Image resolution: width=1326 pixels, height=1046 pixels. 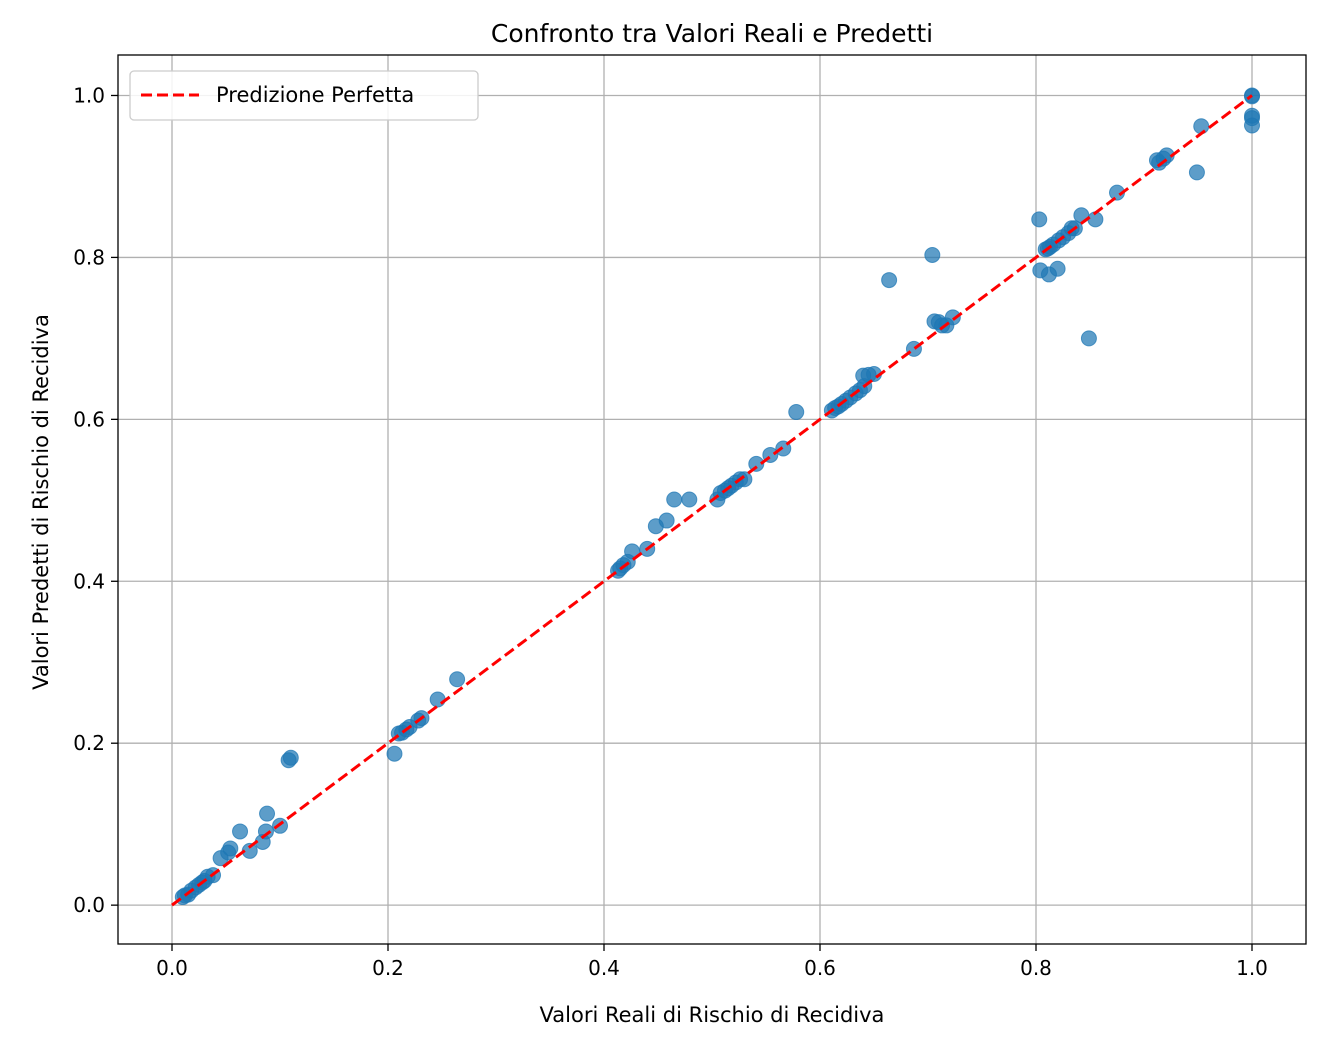 What do you see at coordinates (712, 33) in the screenshot?
I see `chart-title: Confronto tra Valori Reali e Predetti` at bounding box center [712, 33].